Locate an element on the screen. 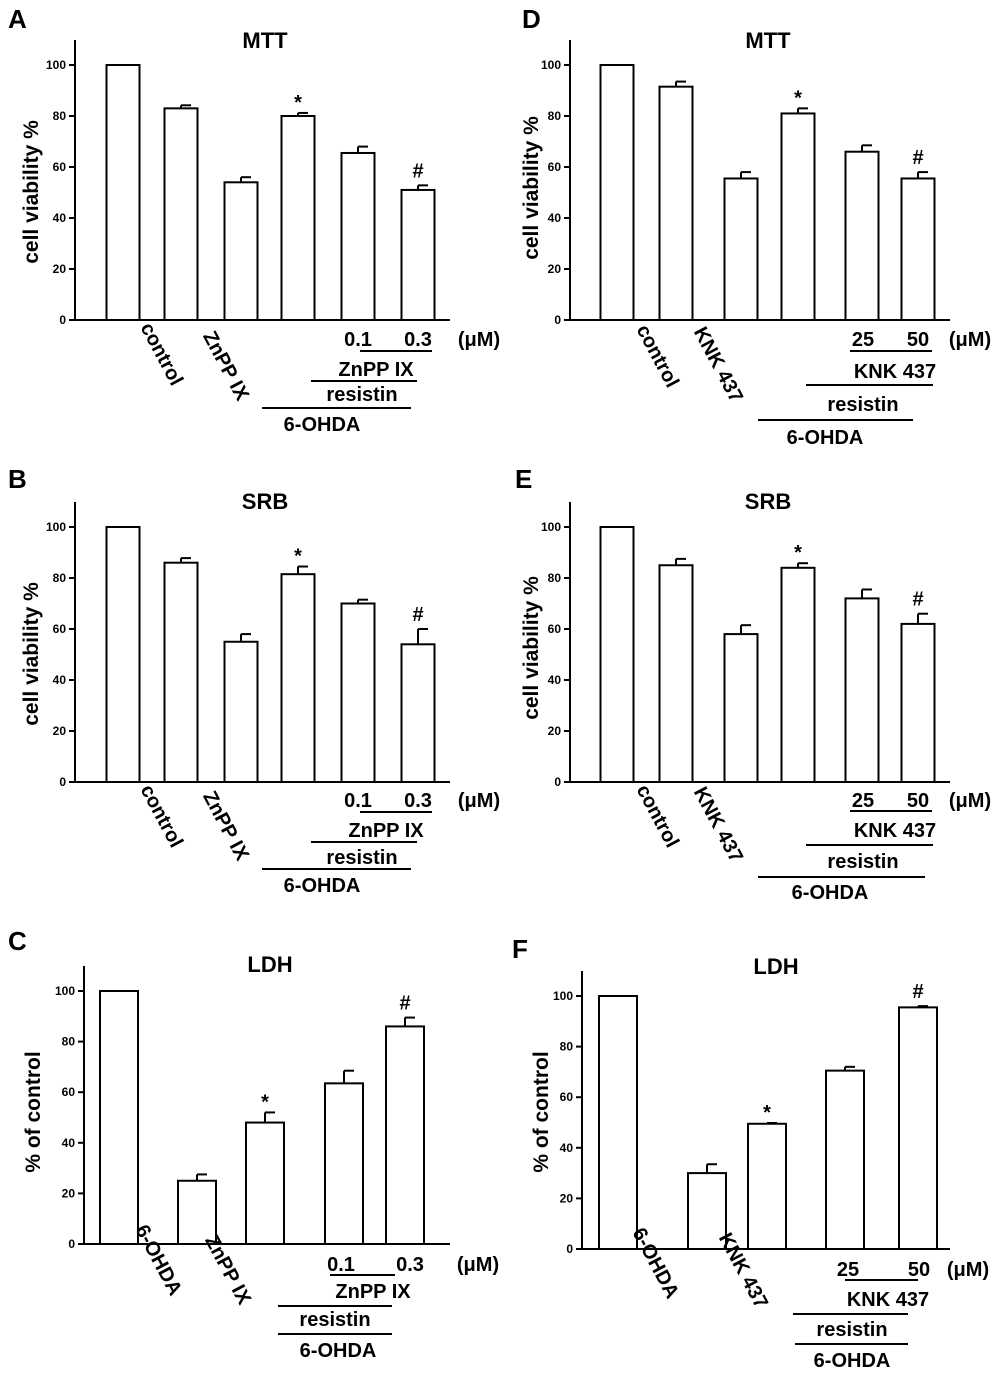  panel-label: D is located at coordinates (531, 19).